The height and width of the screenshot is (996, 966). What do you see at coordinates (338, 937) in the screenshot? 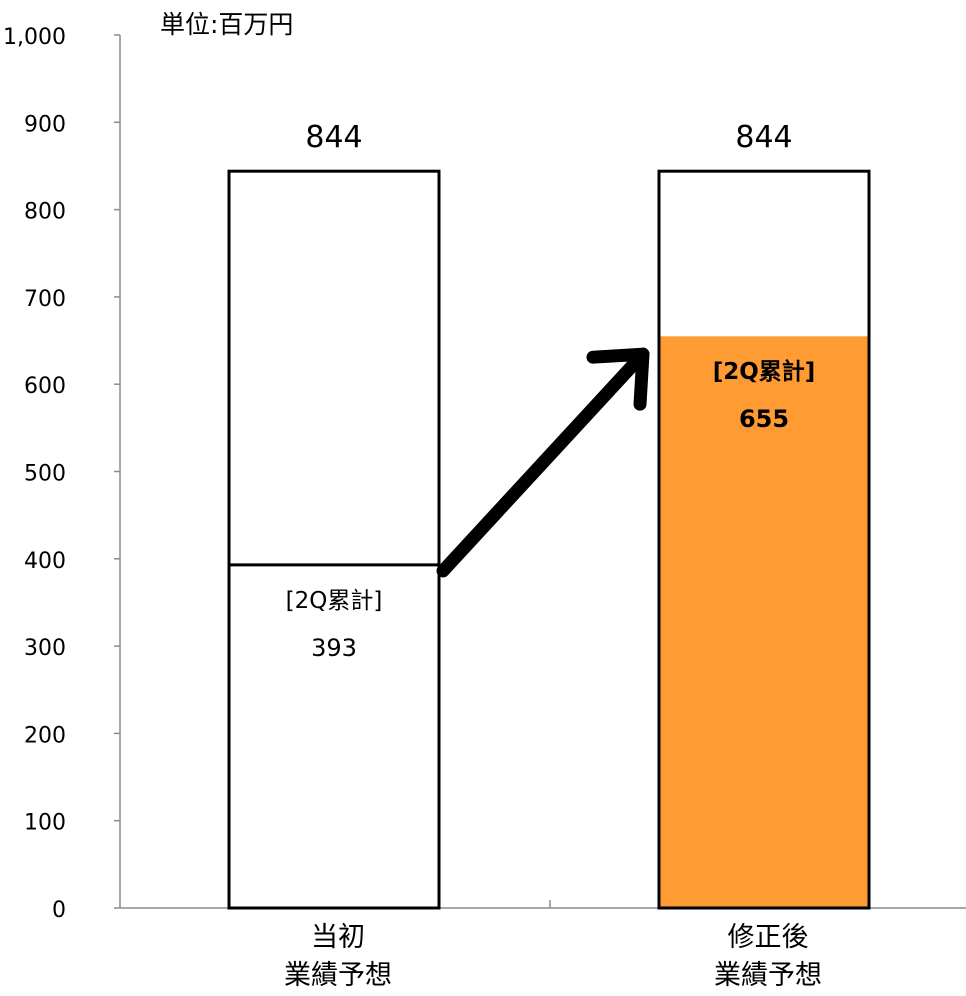
I see `x-category-label: 当初` at bounding box center [338, 937].